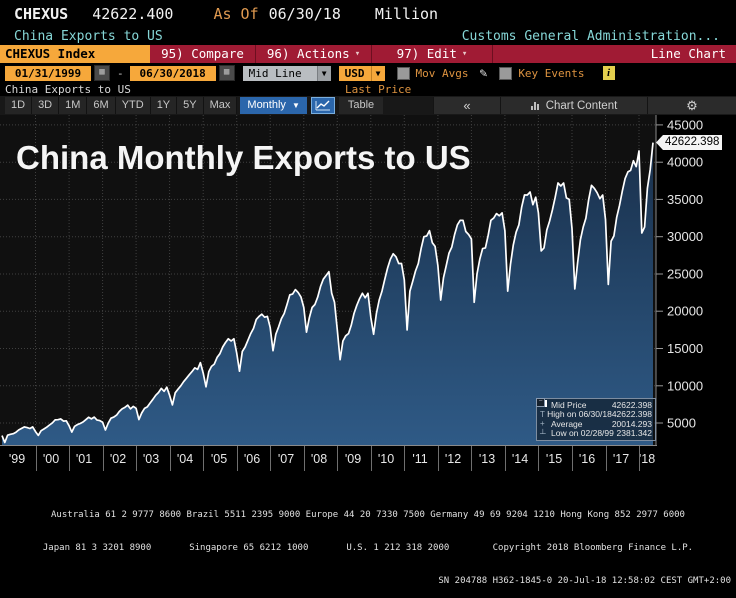 This screenshot has width=736, height=598. I want to click on field-type-value: Mid Line, so click(279, 73).